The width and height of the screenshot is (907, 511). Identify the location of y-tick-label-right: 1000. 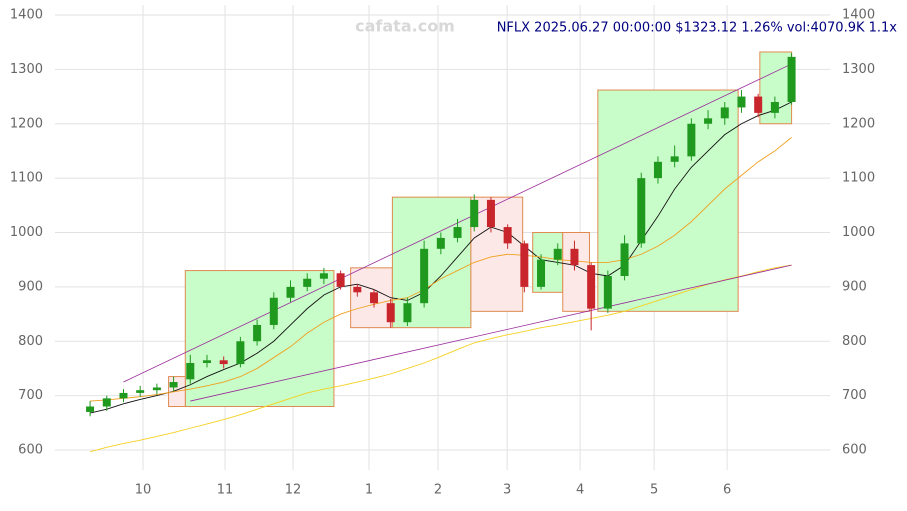
(858, 232).